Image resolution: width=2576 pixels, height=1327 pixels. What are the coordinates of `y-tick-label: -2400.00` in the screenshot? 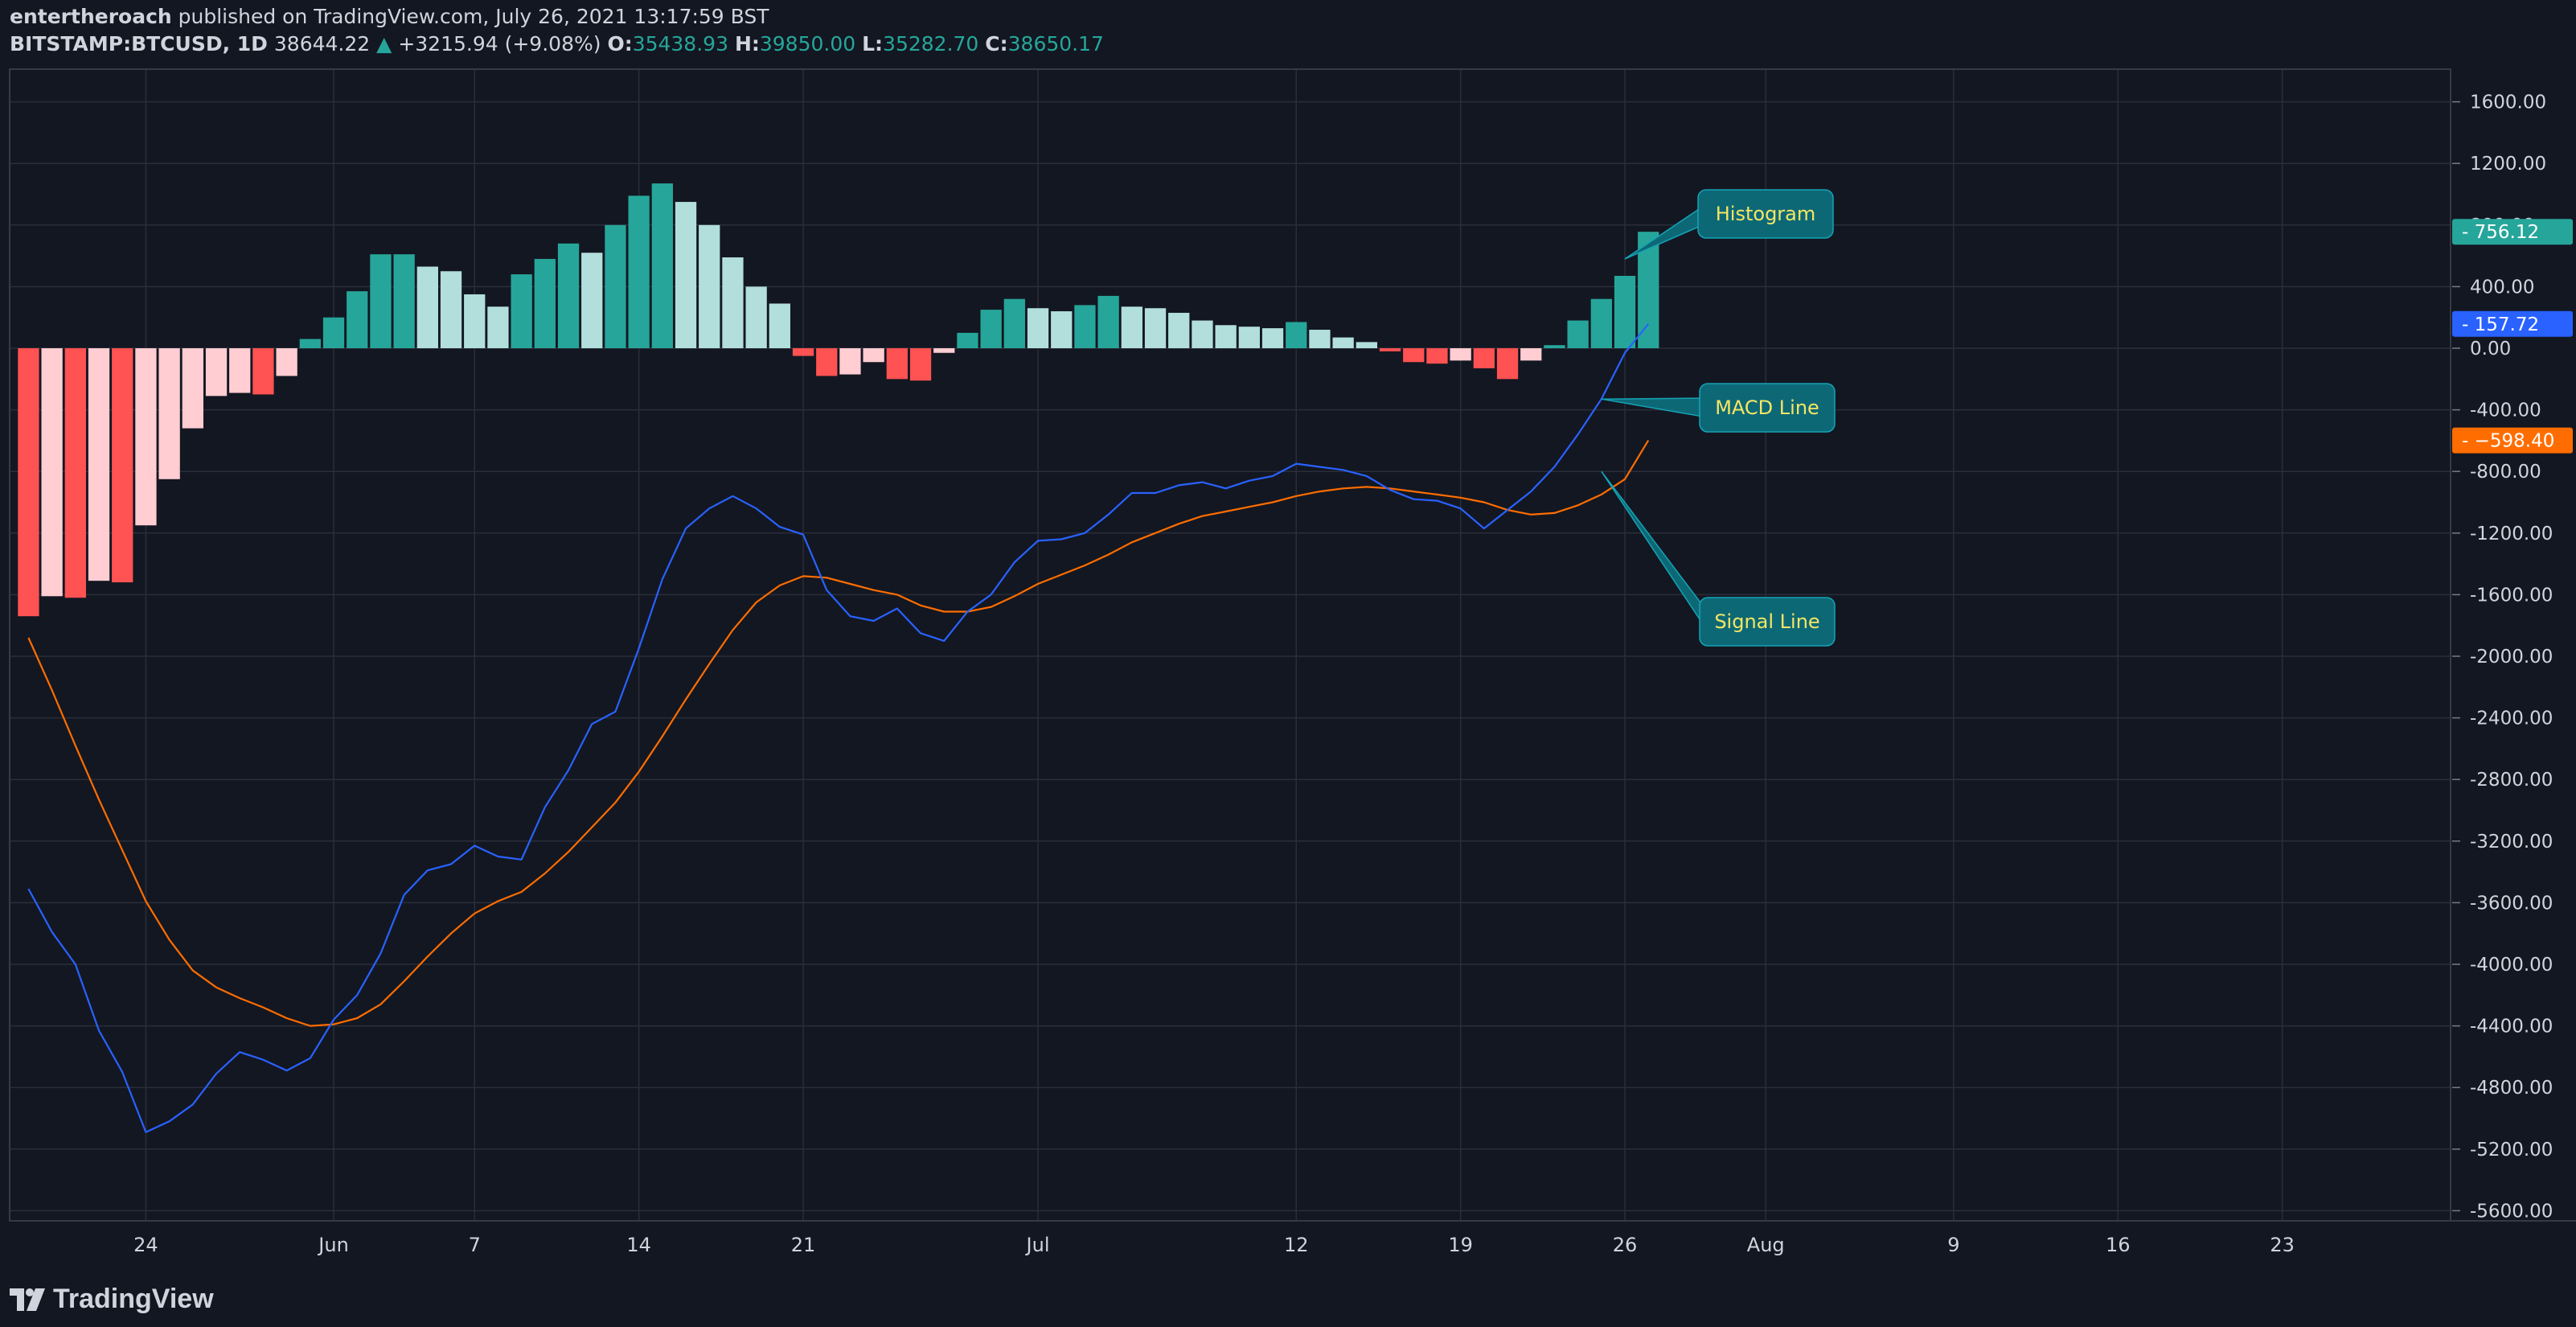 It's located at (2511, 719).